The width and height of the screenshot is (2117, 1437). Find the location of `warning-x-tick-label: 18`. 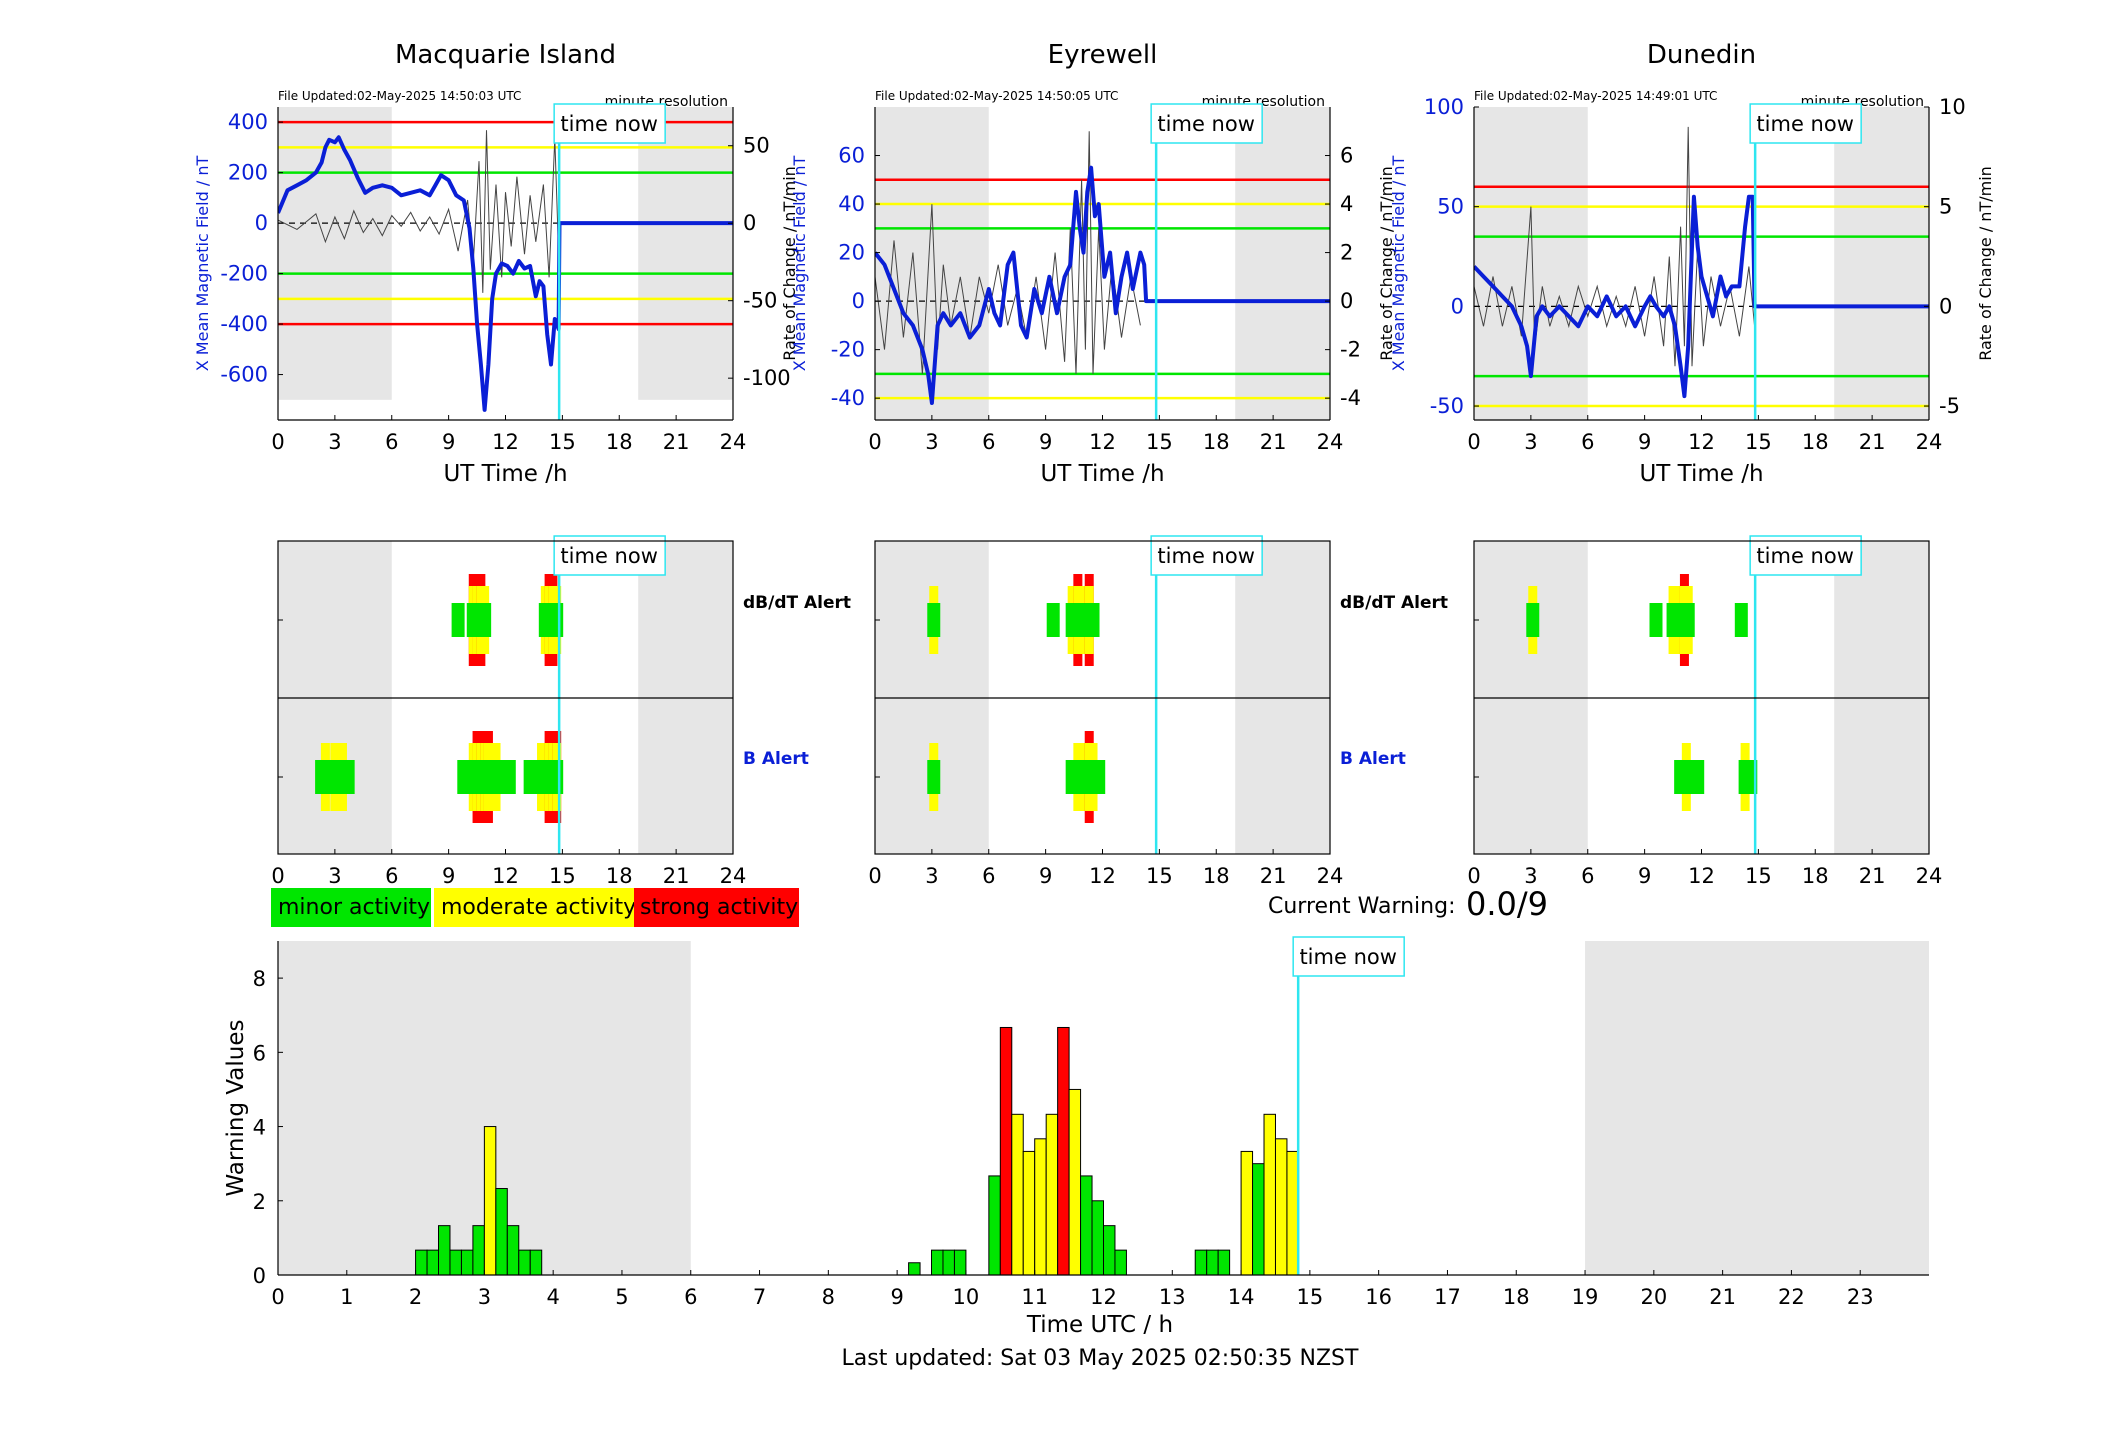

warning-x-tick-label: 18 is located at coordinates (1516, 1297).